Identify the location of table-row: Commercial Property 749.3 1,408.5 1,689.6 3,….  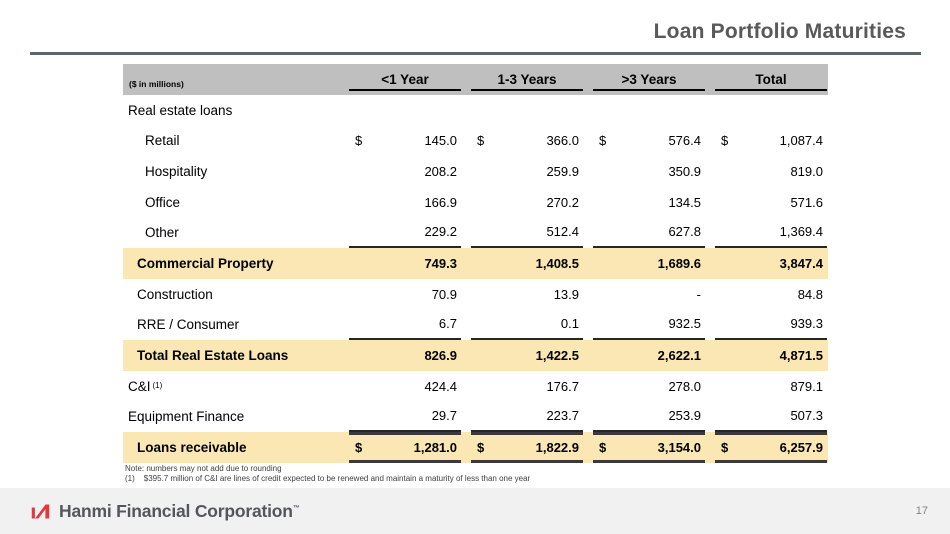
(475, 263).